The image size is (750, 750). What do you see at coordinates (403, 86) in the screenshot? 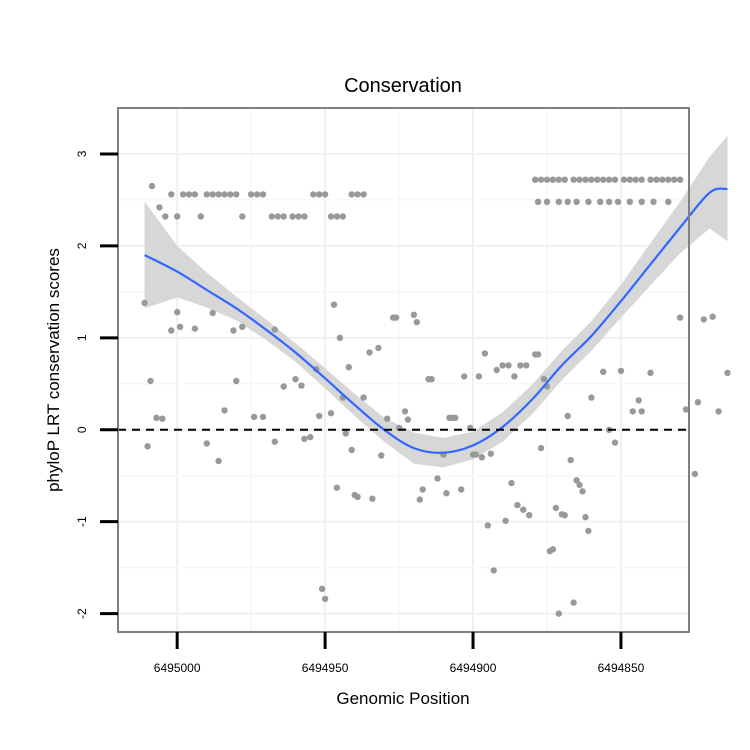
I see `chart-title: Conservation` at bounding box center [403, 86].